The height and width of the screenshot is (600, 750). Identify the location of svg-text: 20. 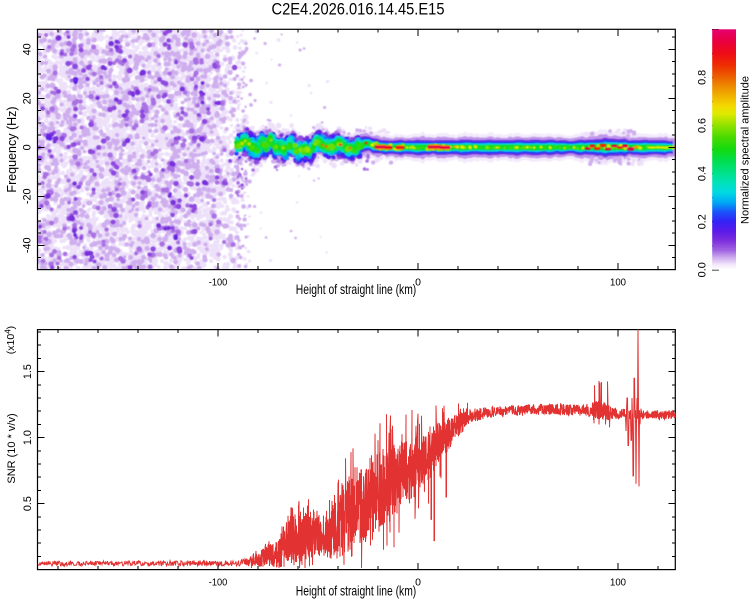
(28, 98).